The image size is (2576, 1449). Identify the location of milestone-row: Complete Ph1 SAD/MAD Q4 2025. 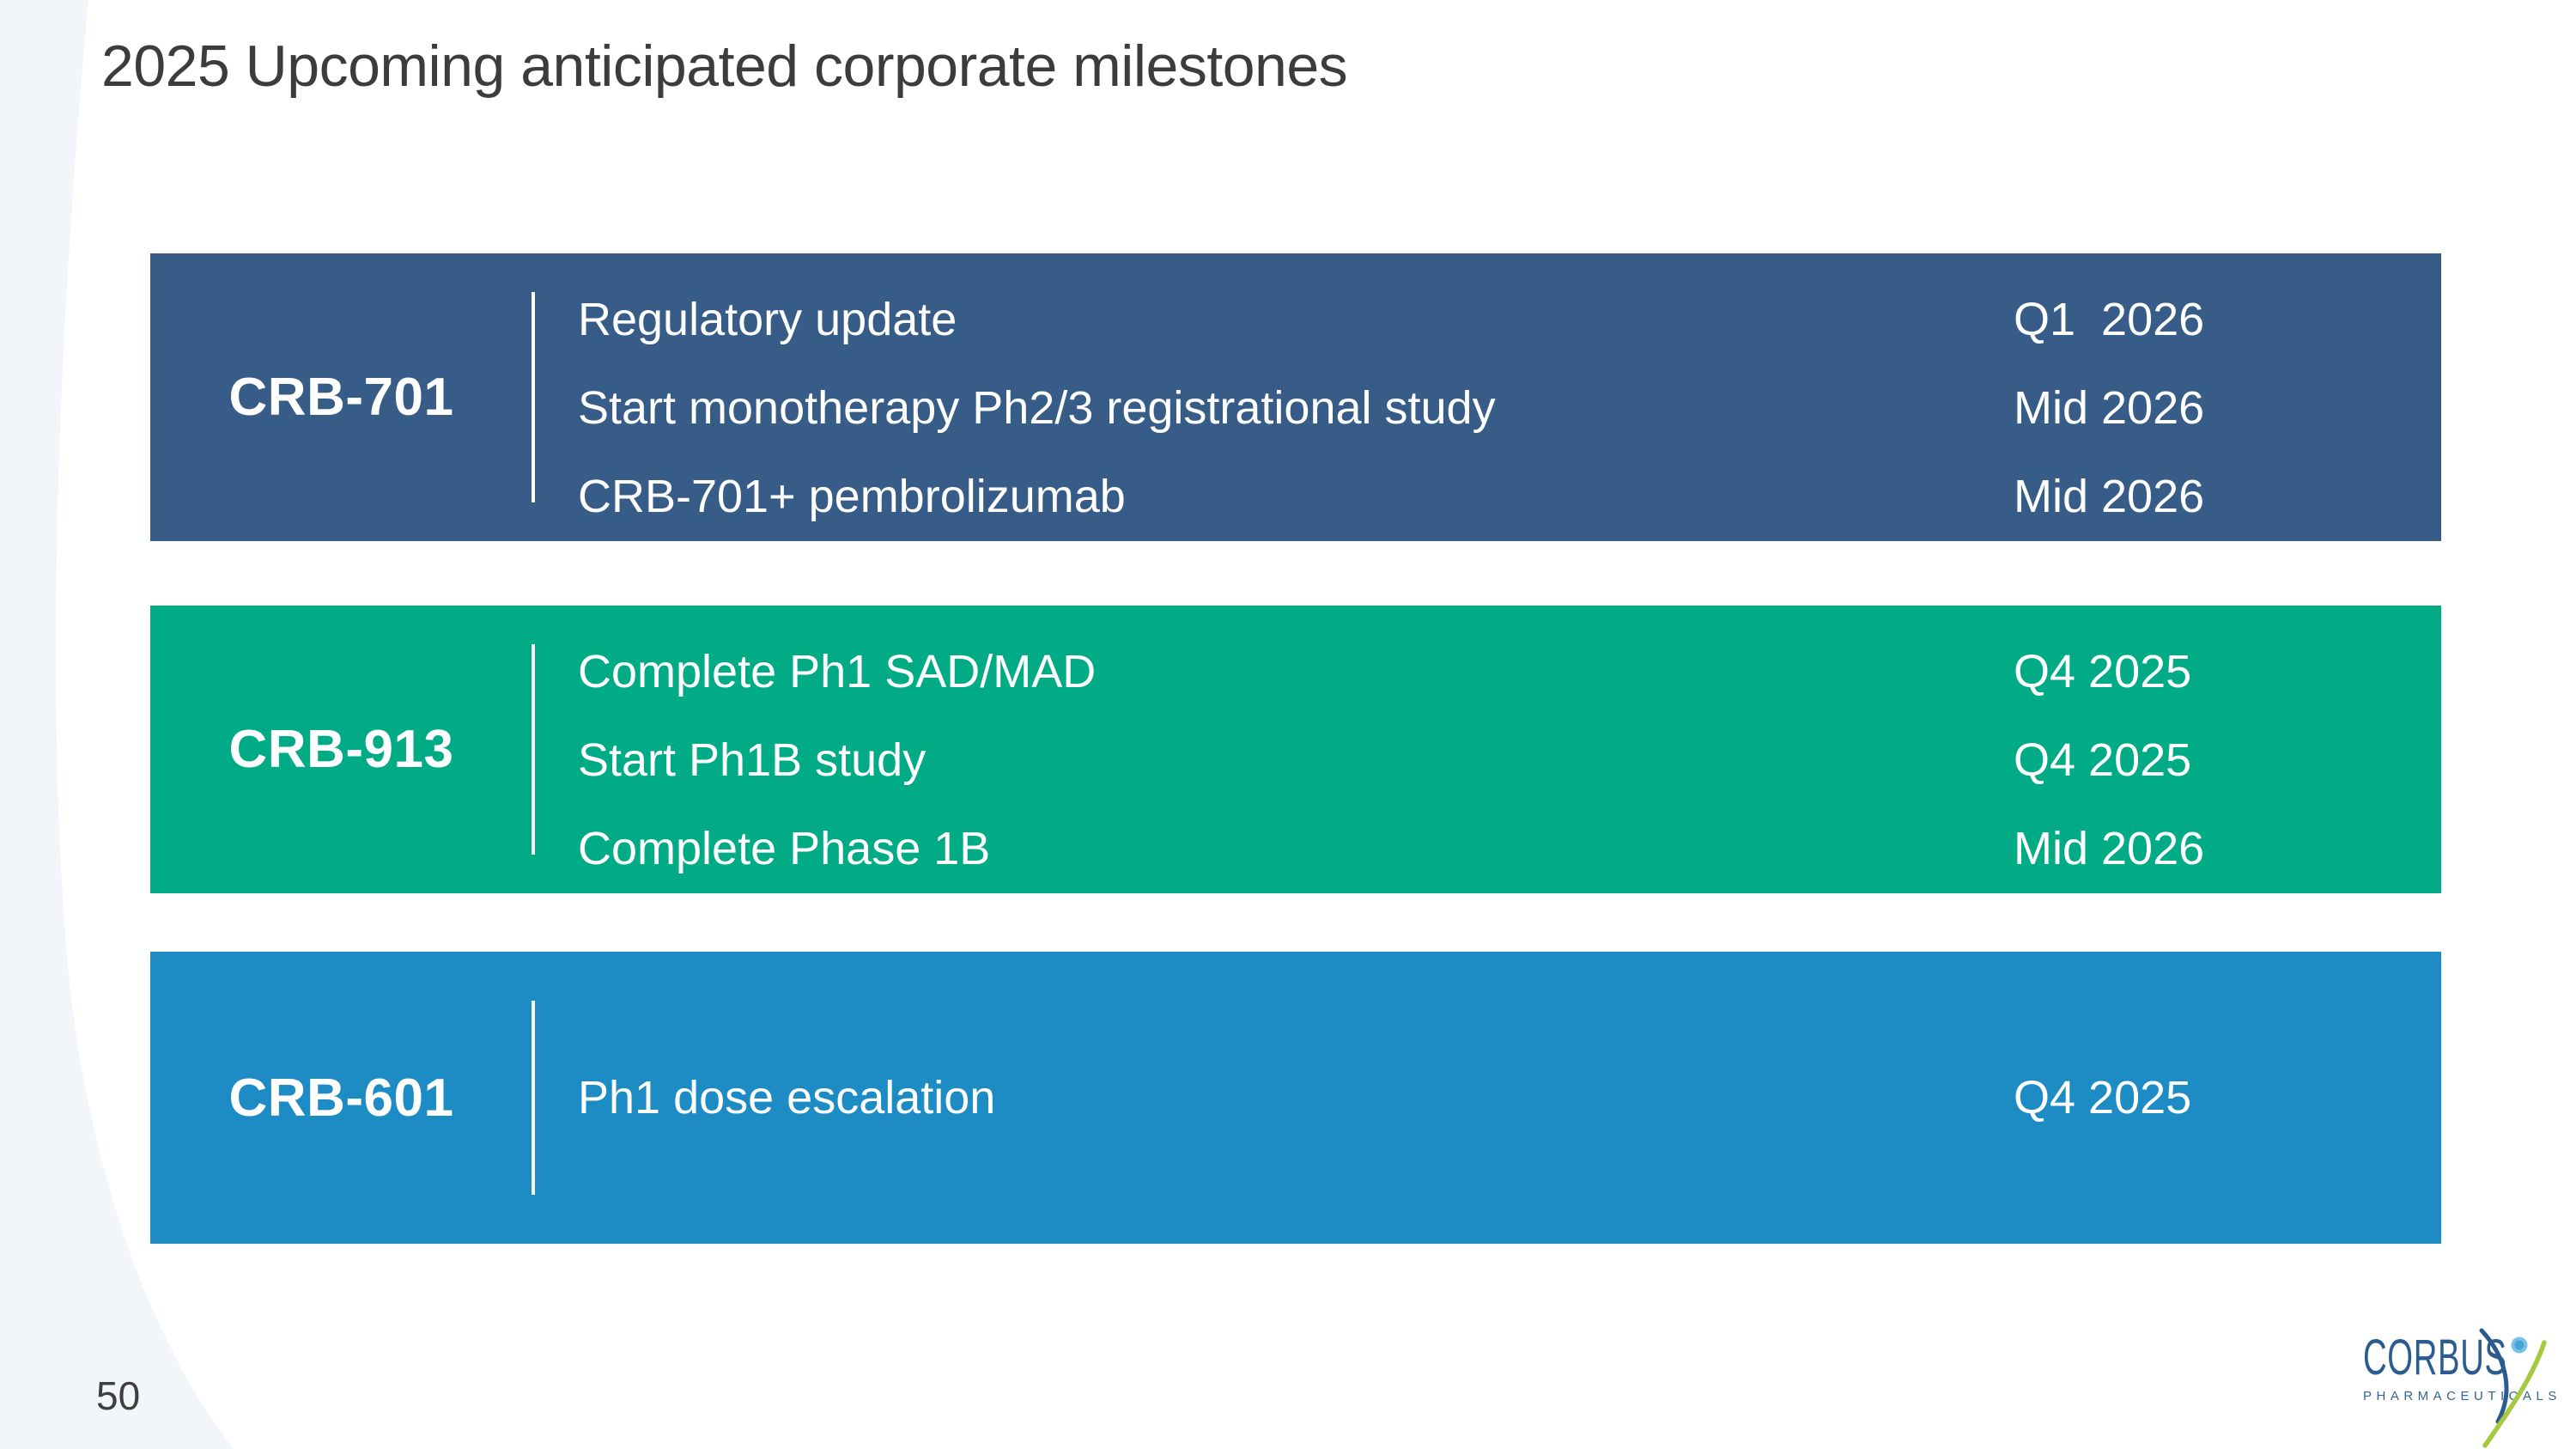
(1510, 671).